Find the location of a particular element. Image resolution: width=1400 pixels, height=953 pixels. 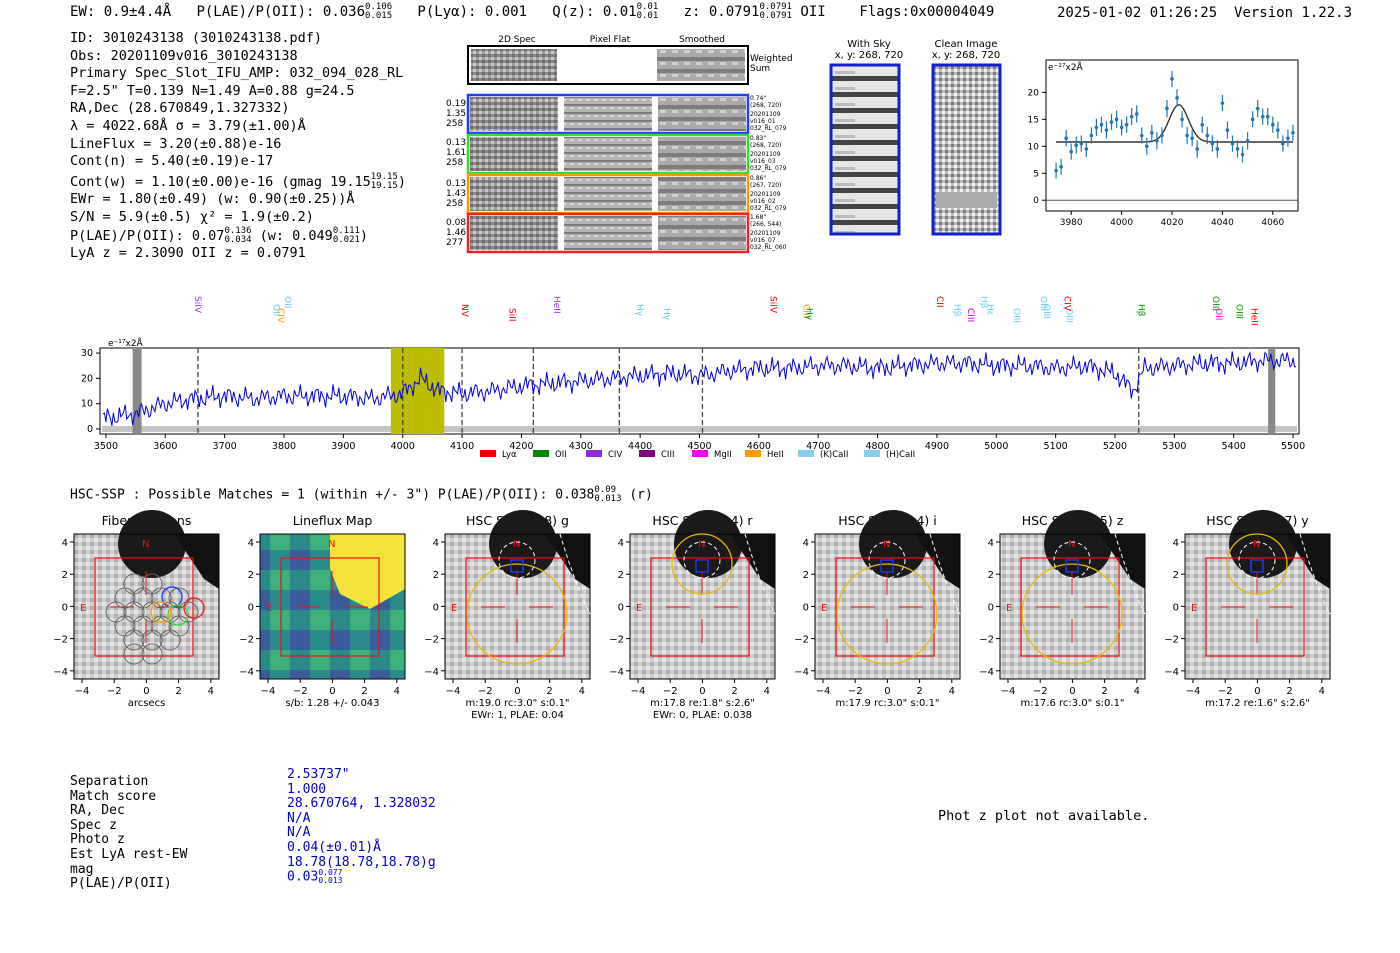

spec-xtick-label-2: 3700 is located at coordinates (225, 446).